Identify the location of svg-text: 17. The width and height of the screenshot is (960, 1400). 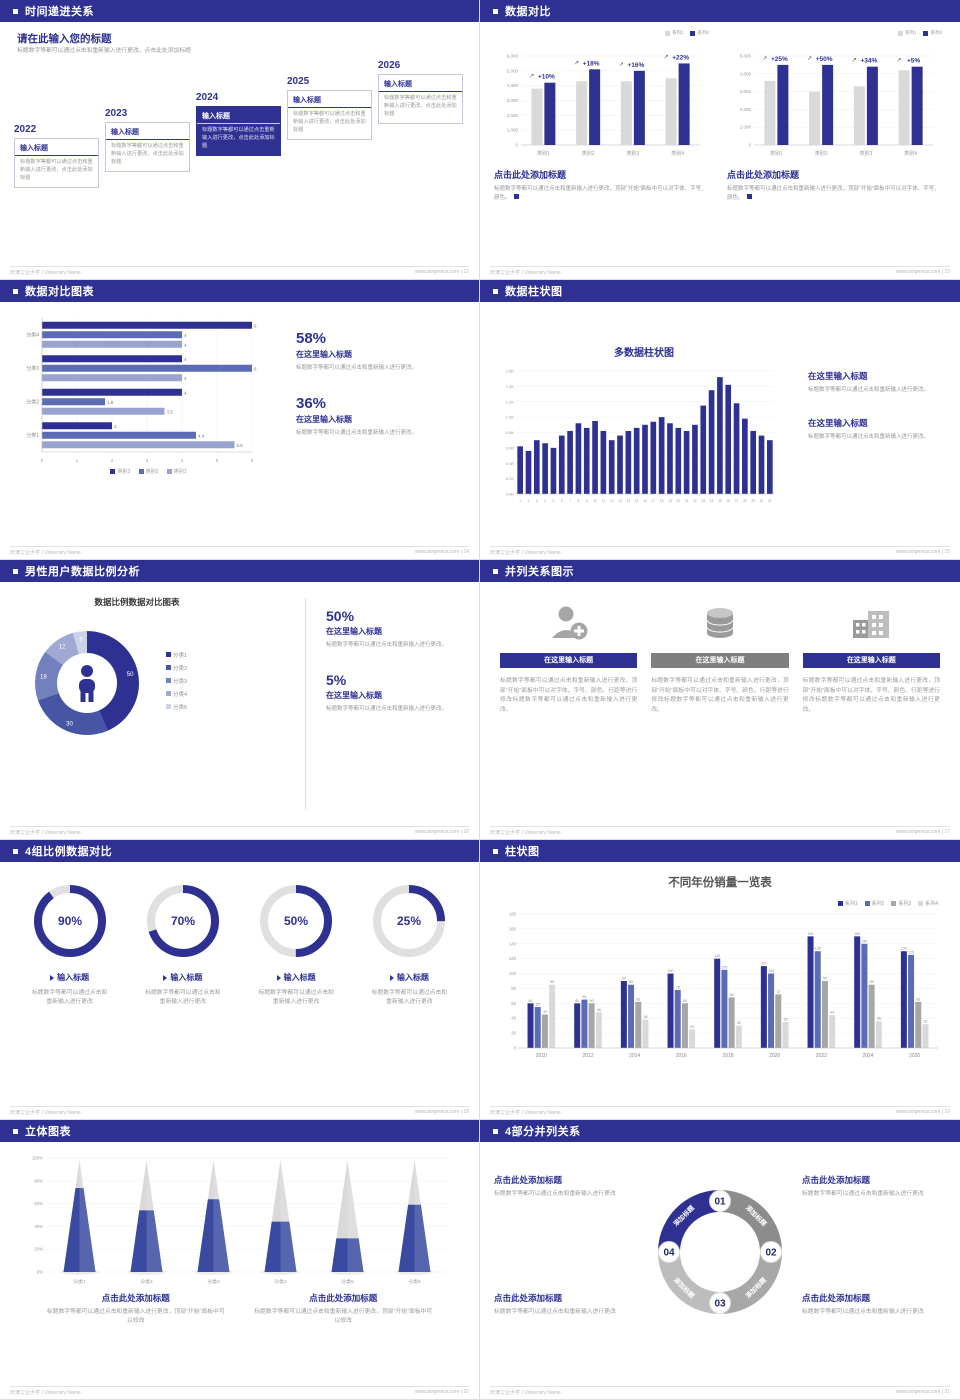
(654, 501).